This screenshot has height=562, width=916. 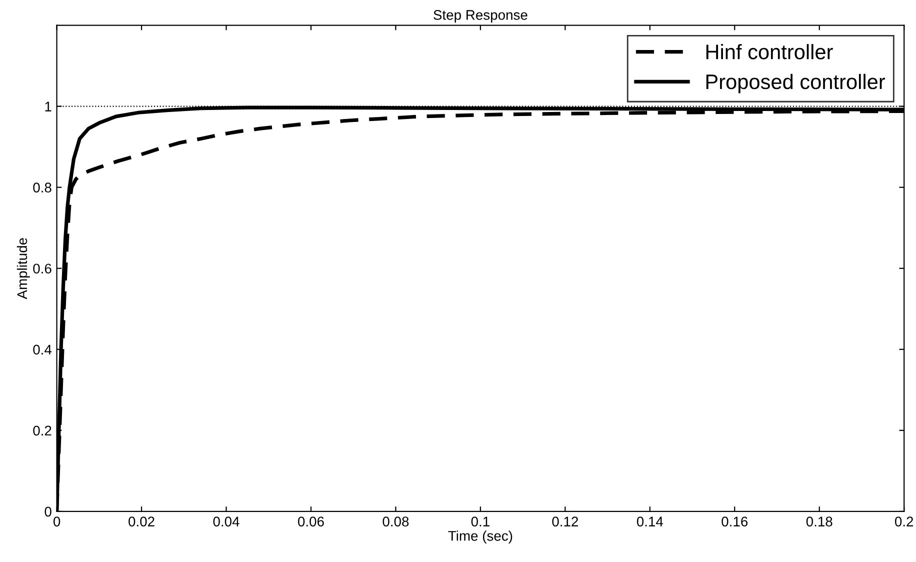 I want to click on x-tick-label: 0.06, so click(x=311, y=521).